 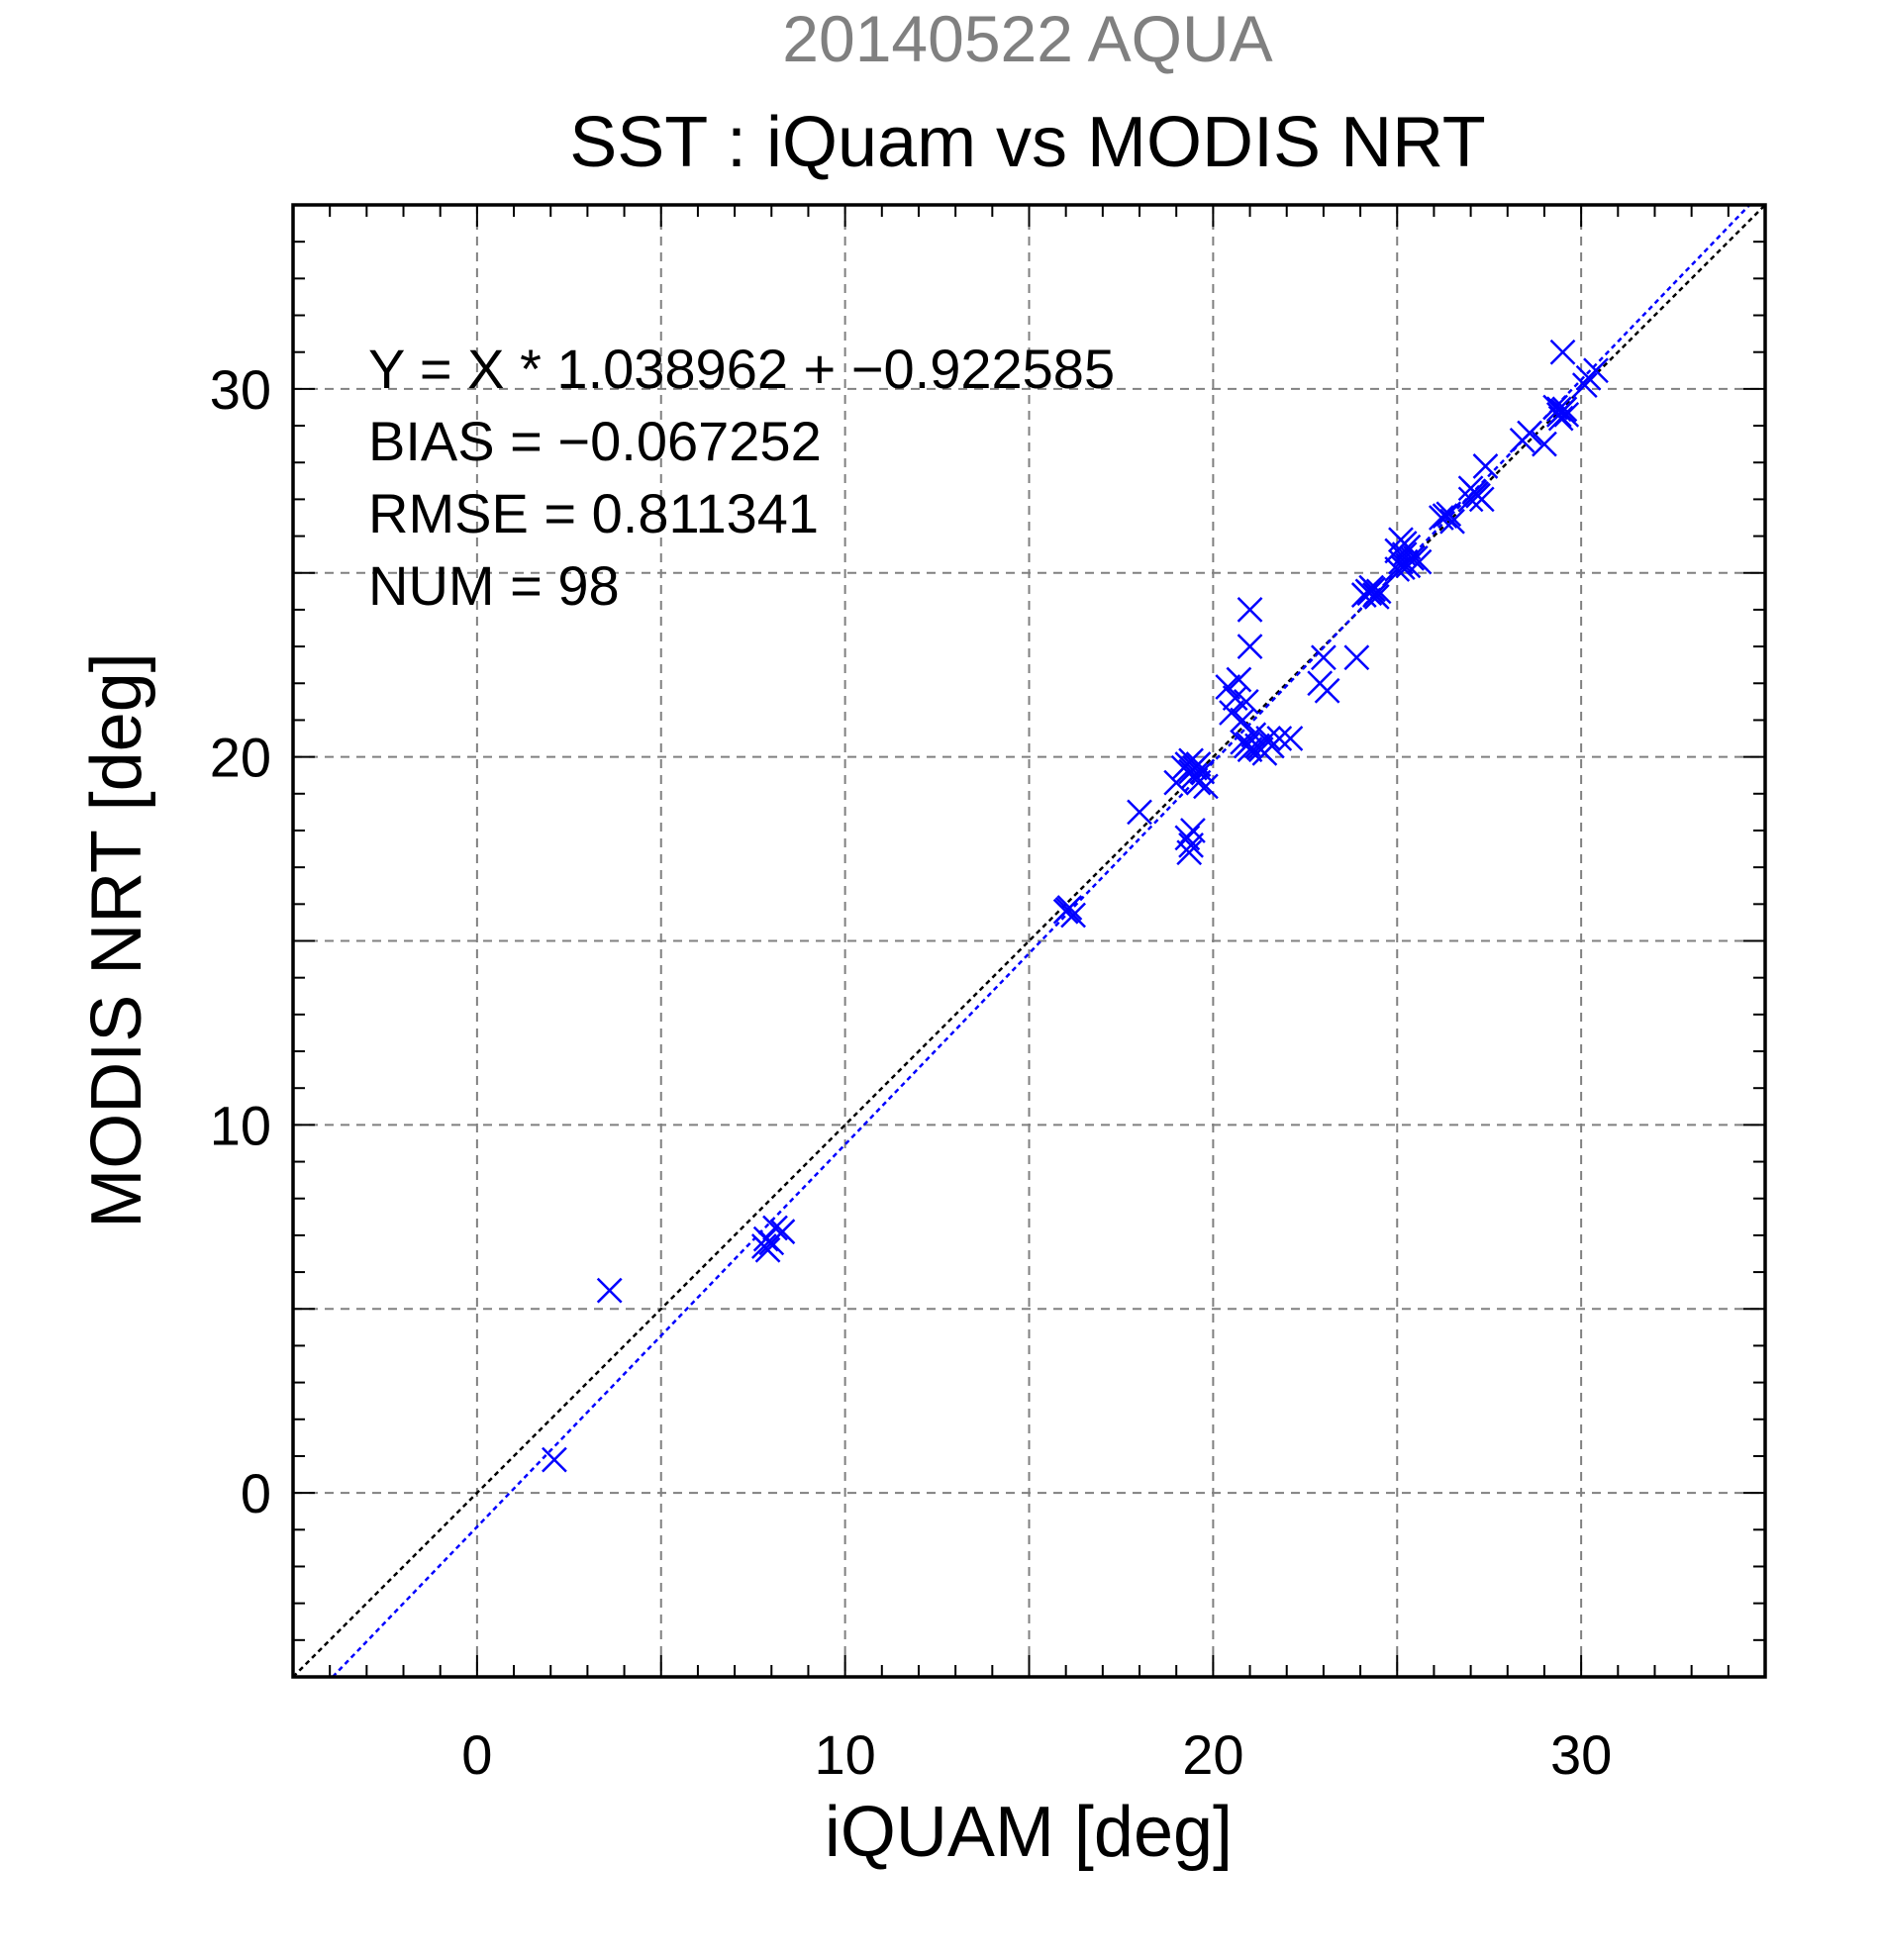 What do you see at coordinates (1027, 38) in the screenshot?
I see `chart-supertitle: 20140522 AQUA` at bounding box center [1027, 38].